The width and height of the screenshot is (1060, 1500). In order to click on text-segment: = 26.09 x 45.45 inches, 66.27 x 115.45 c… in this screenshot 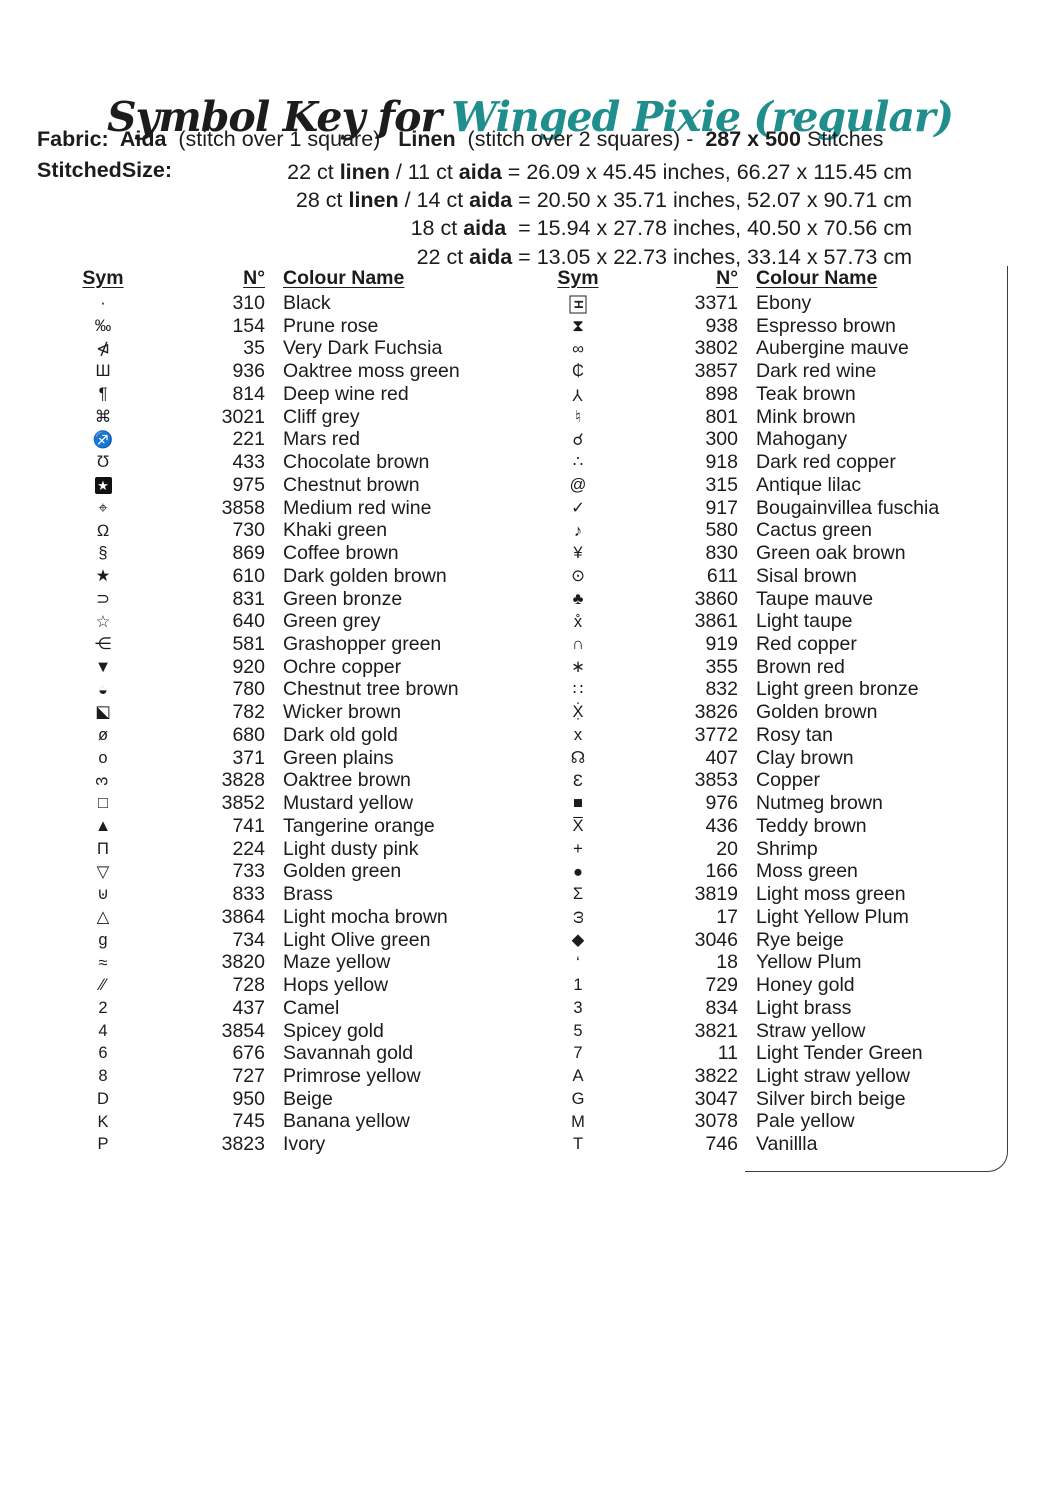, I will do `click(706, 172)`.